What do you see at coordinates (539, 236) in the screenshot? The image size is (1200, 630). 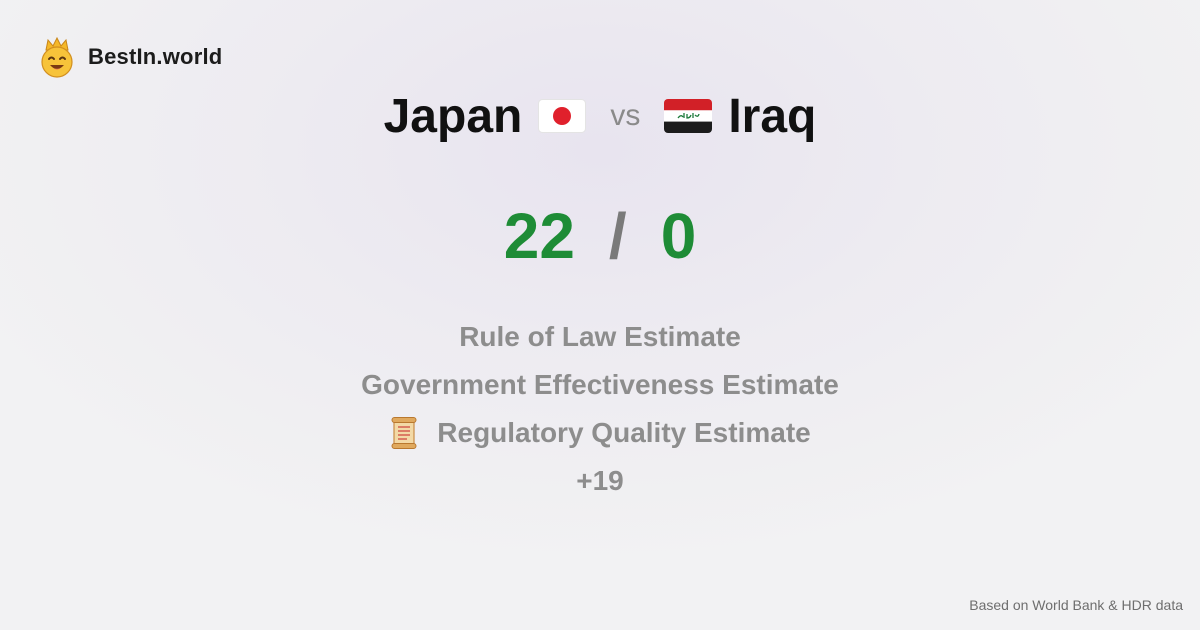 I see `left-score: 22` at bounding box center [539, 236].